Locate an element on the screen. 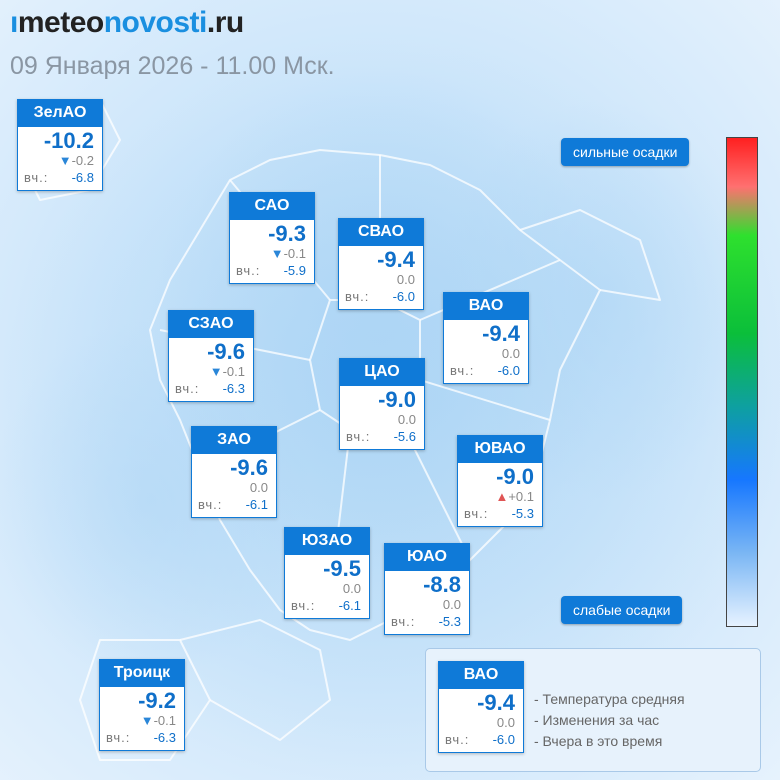 The height and width of the screenshot is (780, 780). district-name: ЮАО is located at coordinates (427, 557).